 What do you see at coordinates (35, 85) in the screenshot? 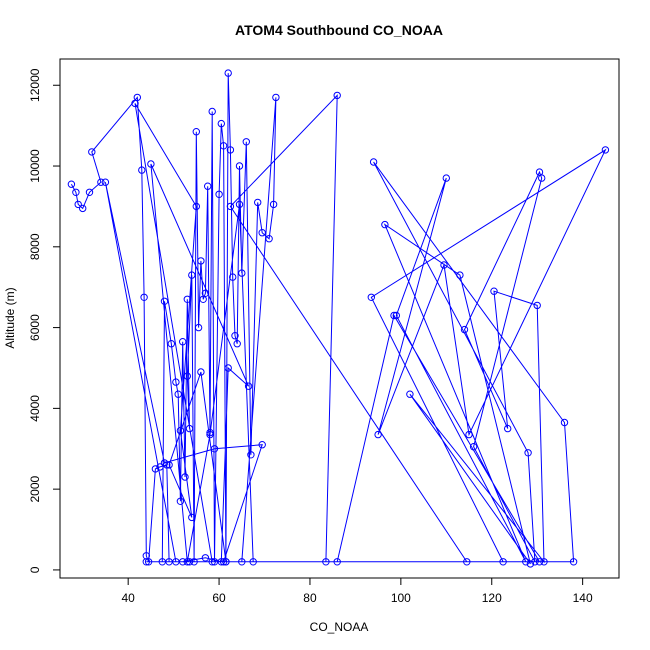
I see `y-tick-label: 12000` at bounding box center [35, 85].